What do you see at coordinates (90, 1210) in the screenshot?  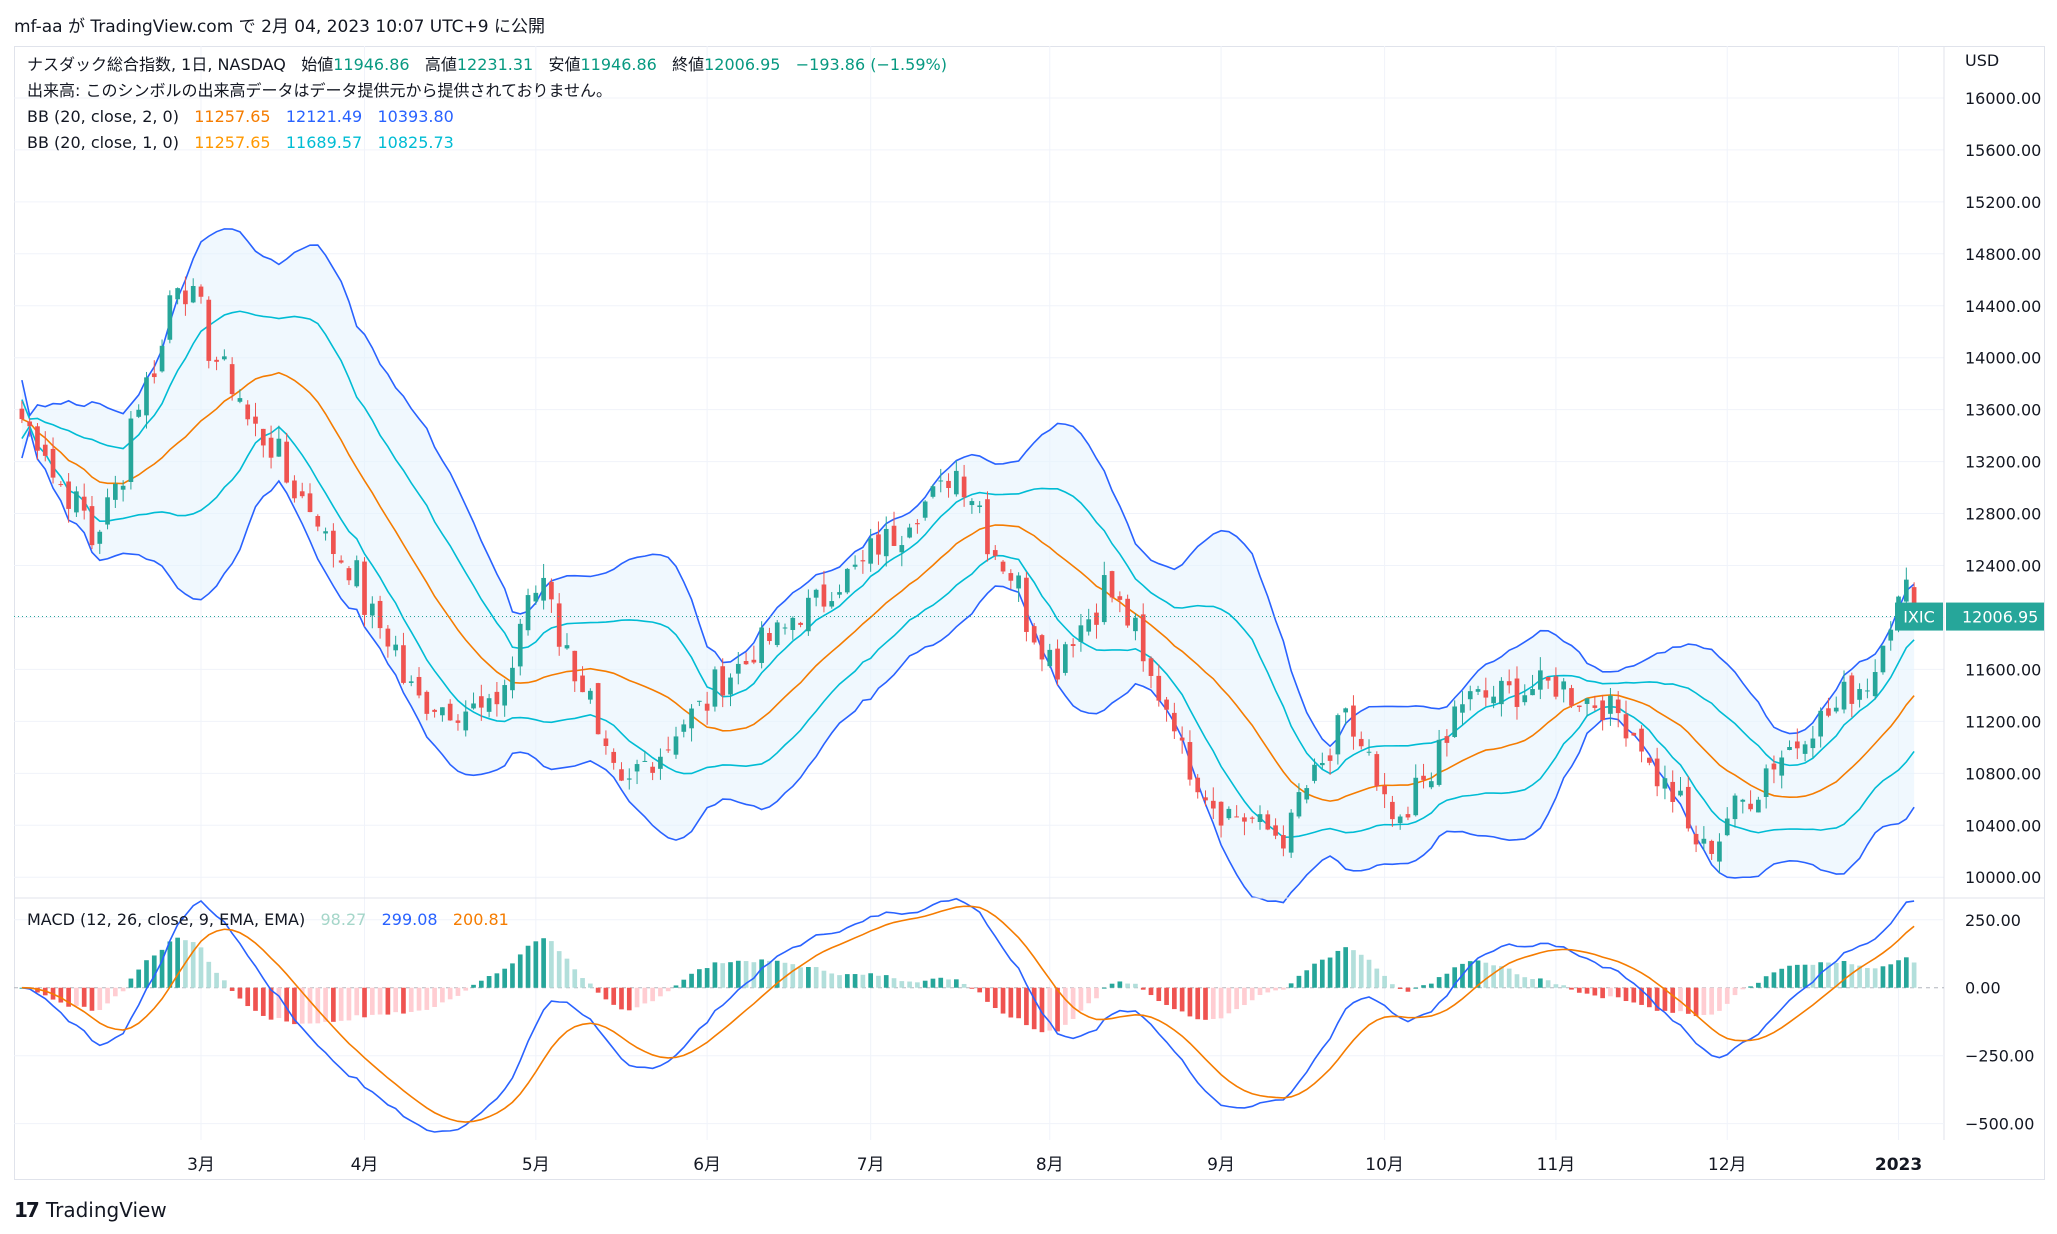 I see `footer-brand: 17 TradingView` at bounding box center [90, 1210].